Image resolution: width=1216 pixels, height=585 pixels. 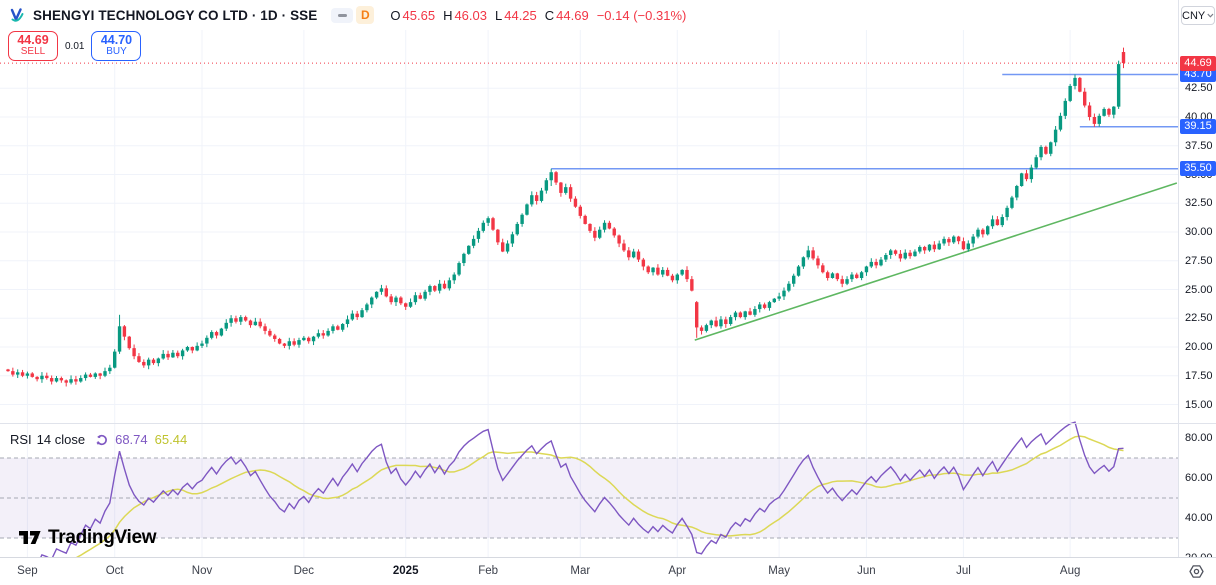 I want to click on close-value: 44.69, so click(x=572, y=15).